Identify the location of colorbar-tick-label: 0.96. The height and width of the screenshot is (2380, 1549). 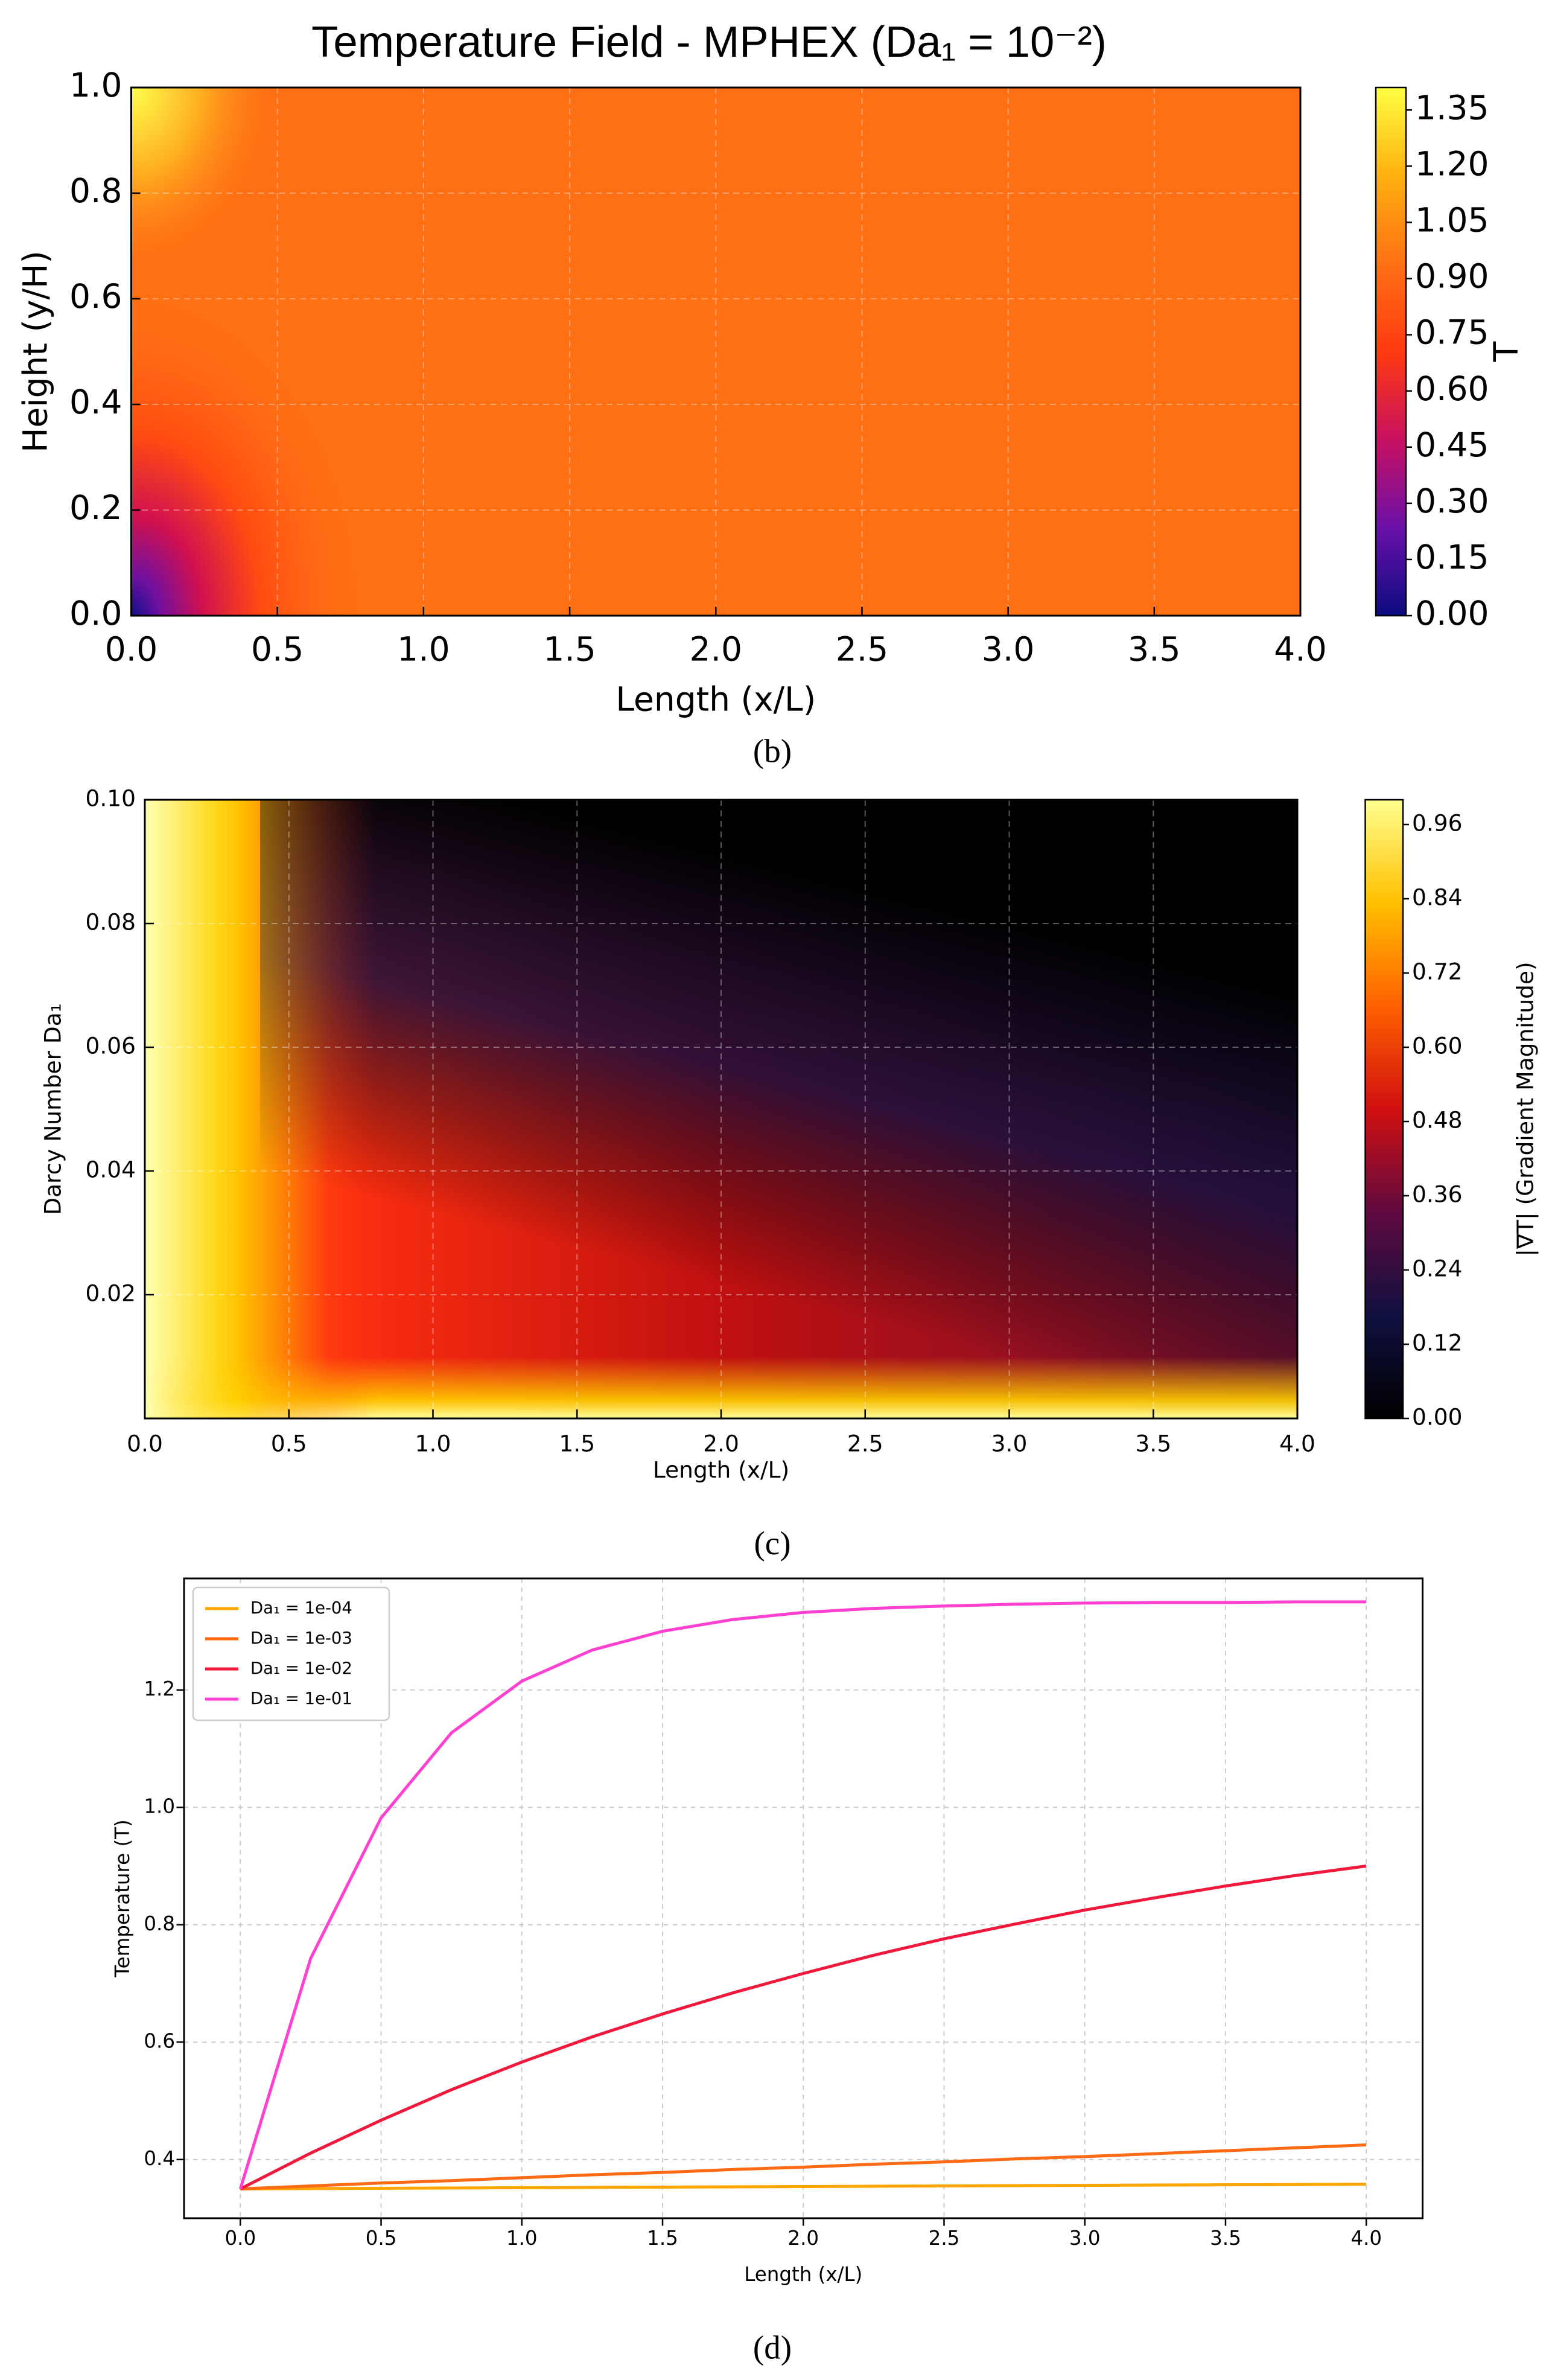
(1437, 823).